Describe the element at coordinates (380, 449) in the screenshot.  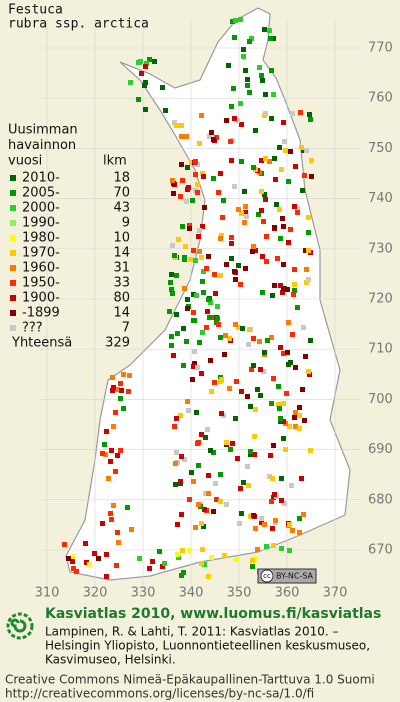
I see `y-grid-label: 690` at that location.